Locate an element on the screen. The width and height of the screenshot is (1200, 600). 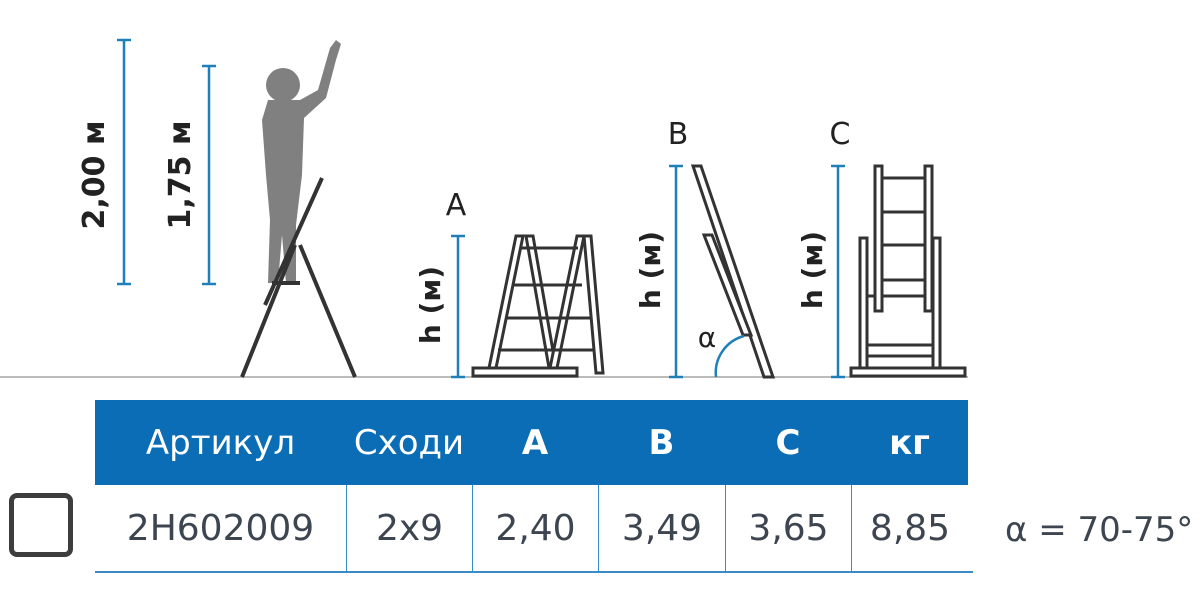
ladder-b is located at coordinates (733, 271).